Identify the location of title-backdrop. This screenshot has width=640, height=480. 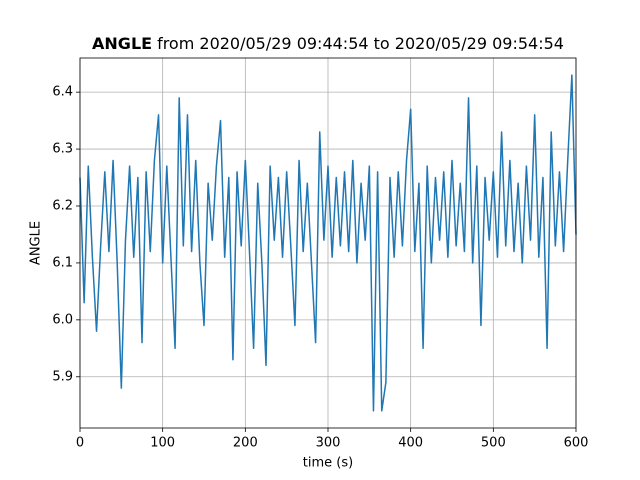
(114, 45).